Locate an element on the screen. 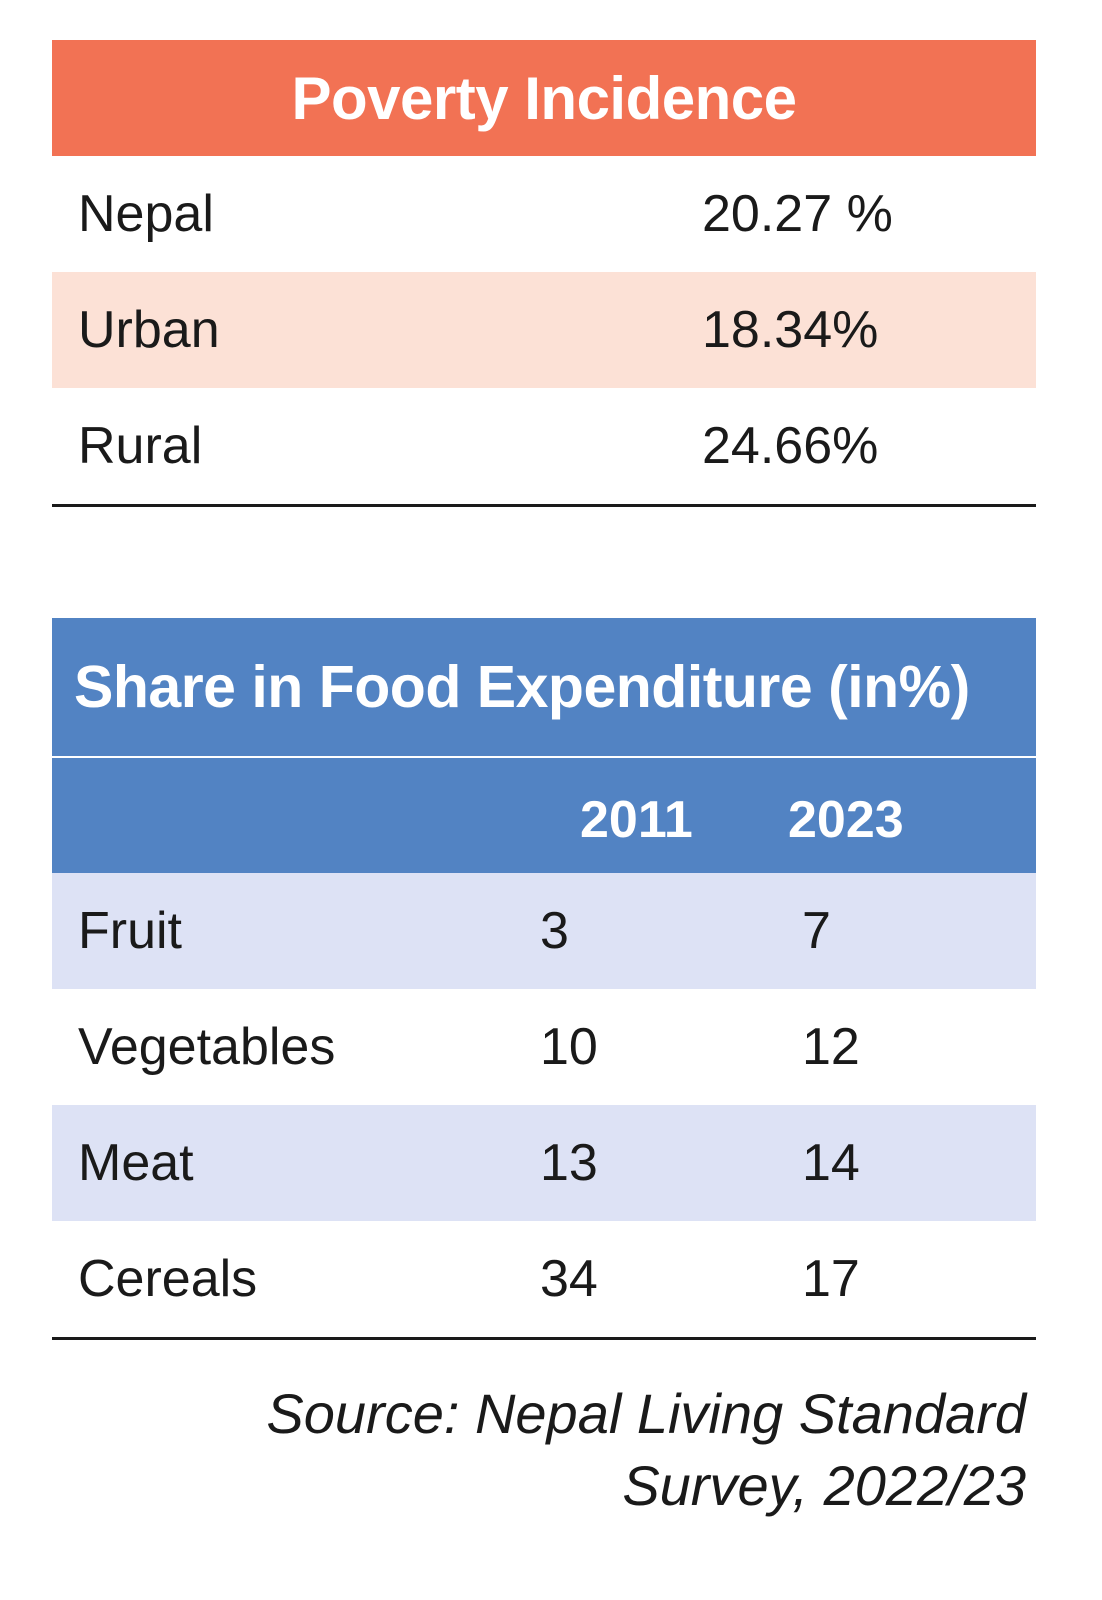 The height and width of the screenshot is (1600, 1102). value-2011: 3 is located at coordinates (554, 931).